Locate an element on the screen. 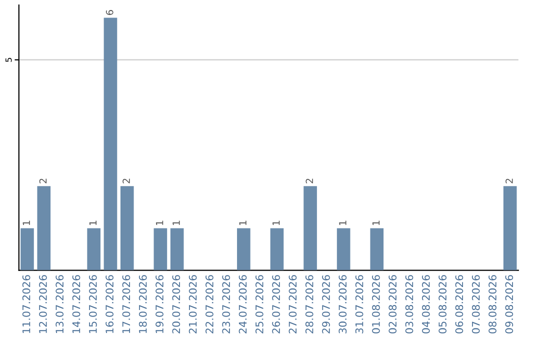 This screenshot has height=340, width=540. x-tick-label: 08.08.2026 is located at coordinates (492, 304).